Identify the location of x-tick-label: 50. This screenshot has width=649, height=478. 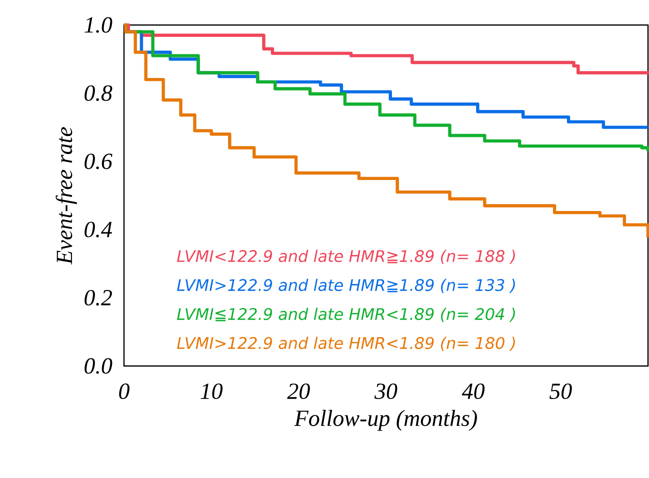
(561, 392).